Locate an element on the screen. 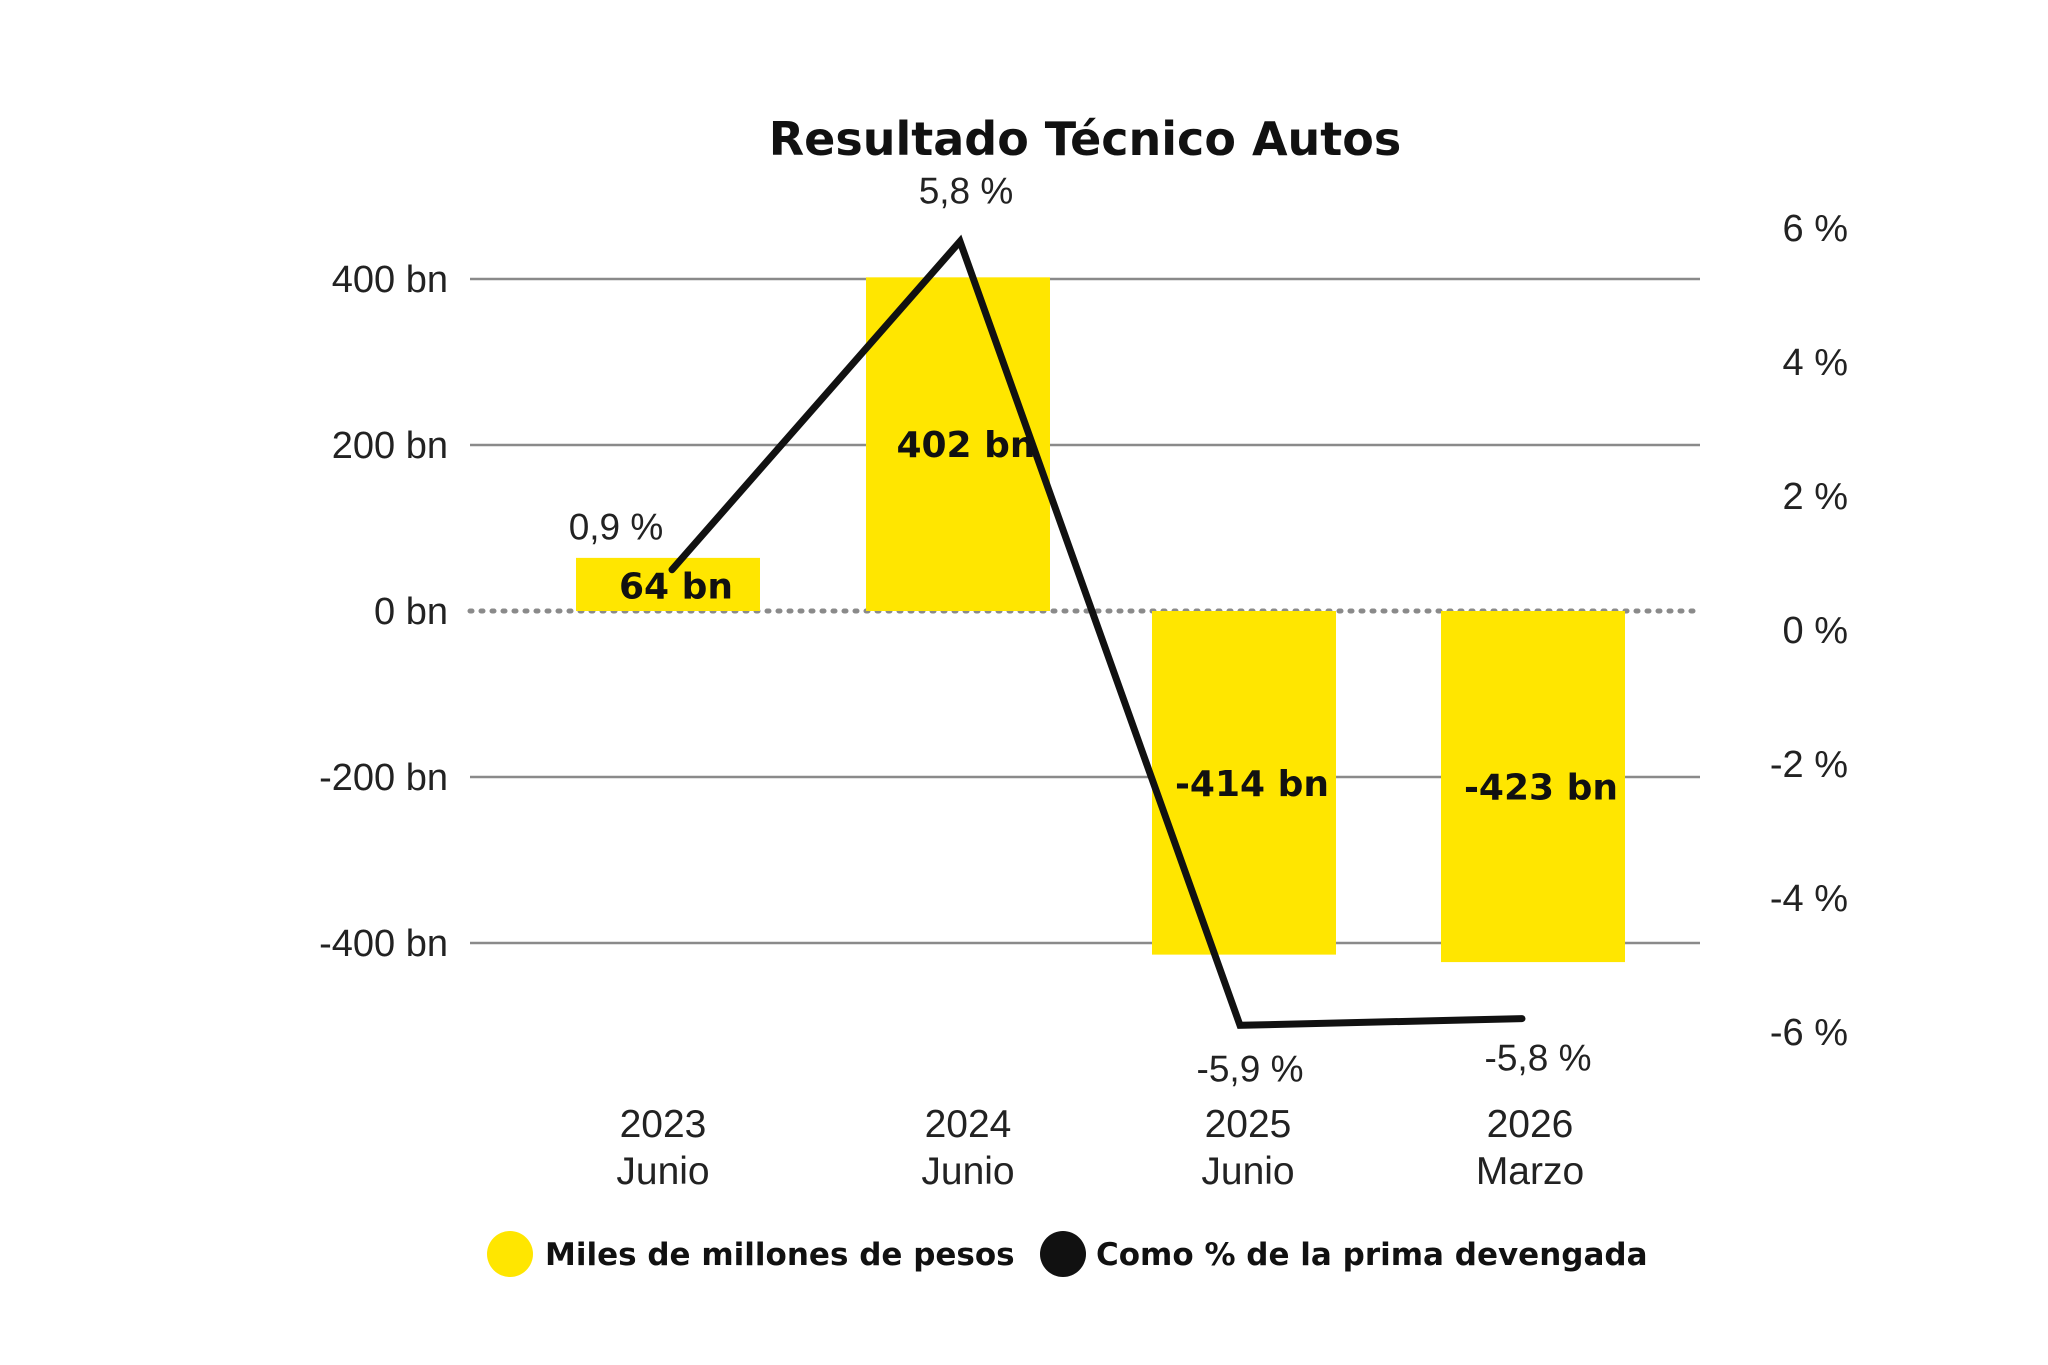 This screenshot has height=1365, width=2048. legend-label-line: Como % de la prima devengada is located at coordinates (1372, 1255).